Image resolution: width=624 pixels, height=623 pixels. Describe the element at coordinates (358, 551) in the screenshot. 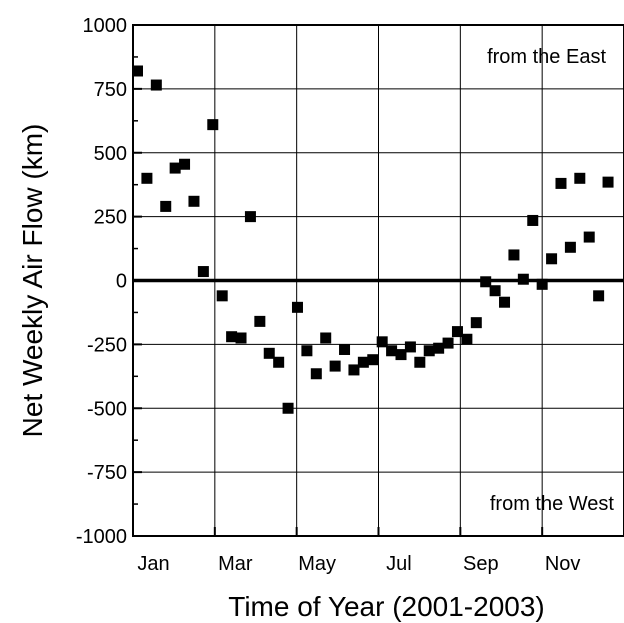

I see `x-axis-ticks: Jan Mar May Jul Sep Nov` at that location.